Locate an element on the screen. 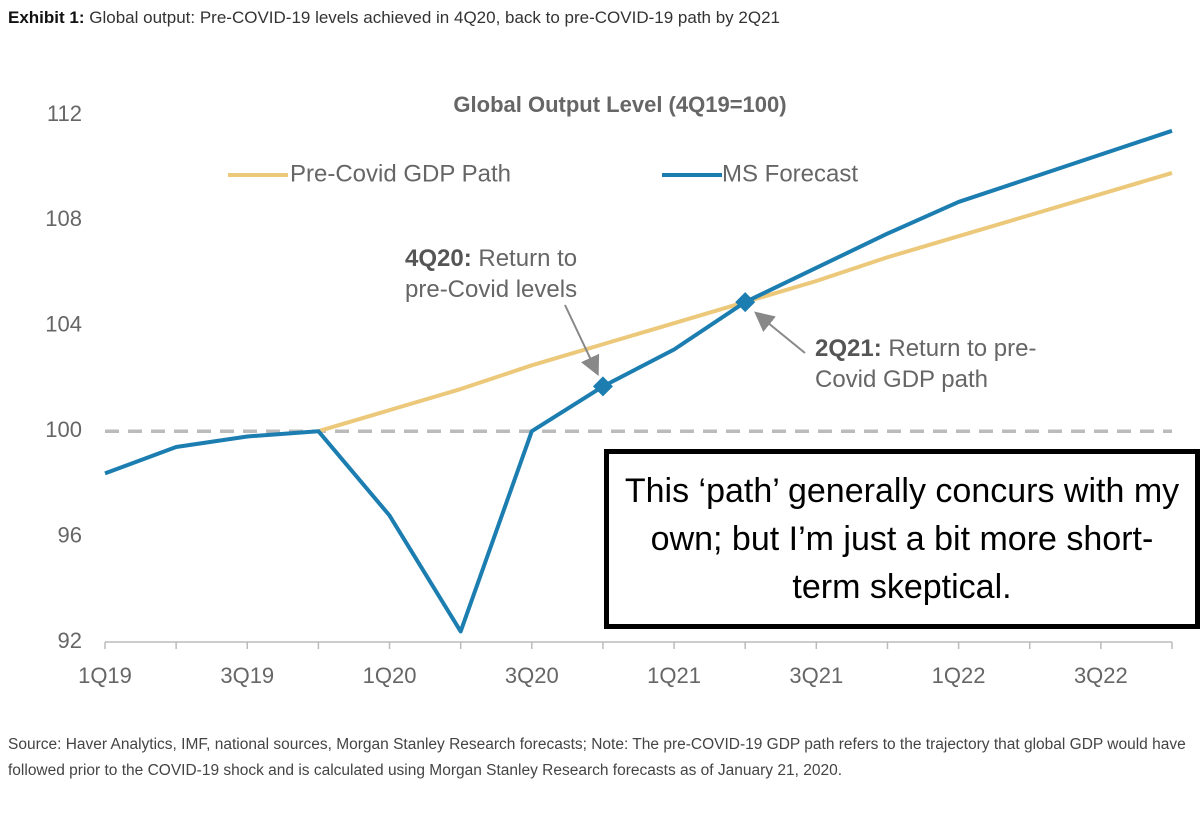 The width and height of the screenshot is (1200, 815). x-tick-label: 1Q21 is located at coordinates (674, 675).